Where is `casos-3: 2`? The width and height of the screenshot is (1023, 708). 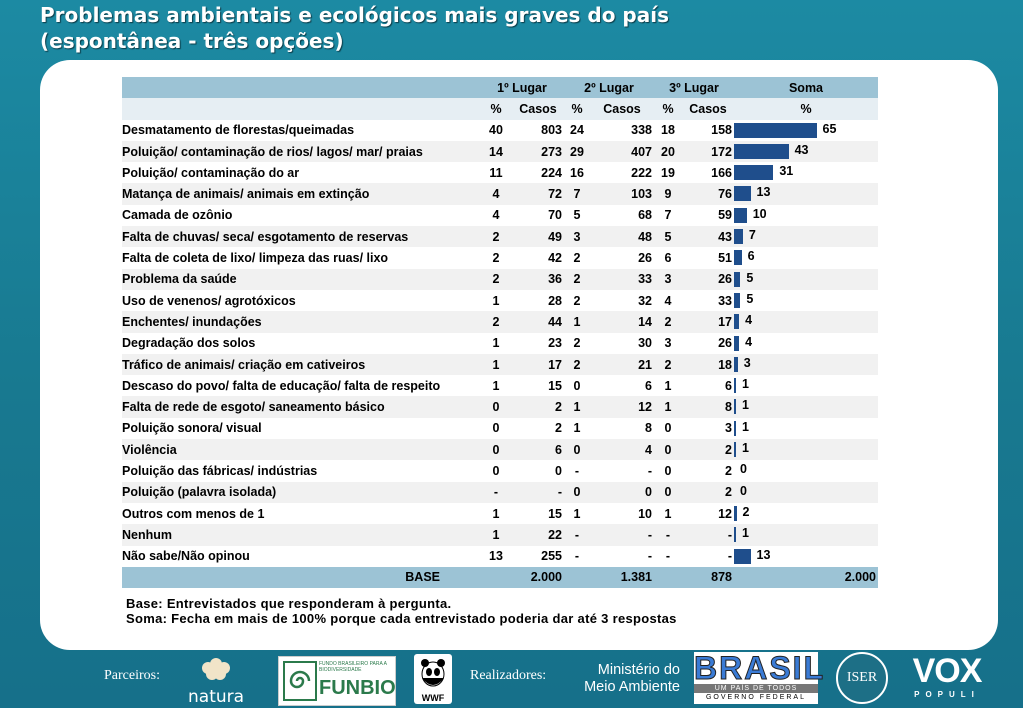
casos-3: 2 is located at coordinates (708, 450).